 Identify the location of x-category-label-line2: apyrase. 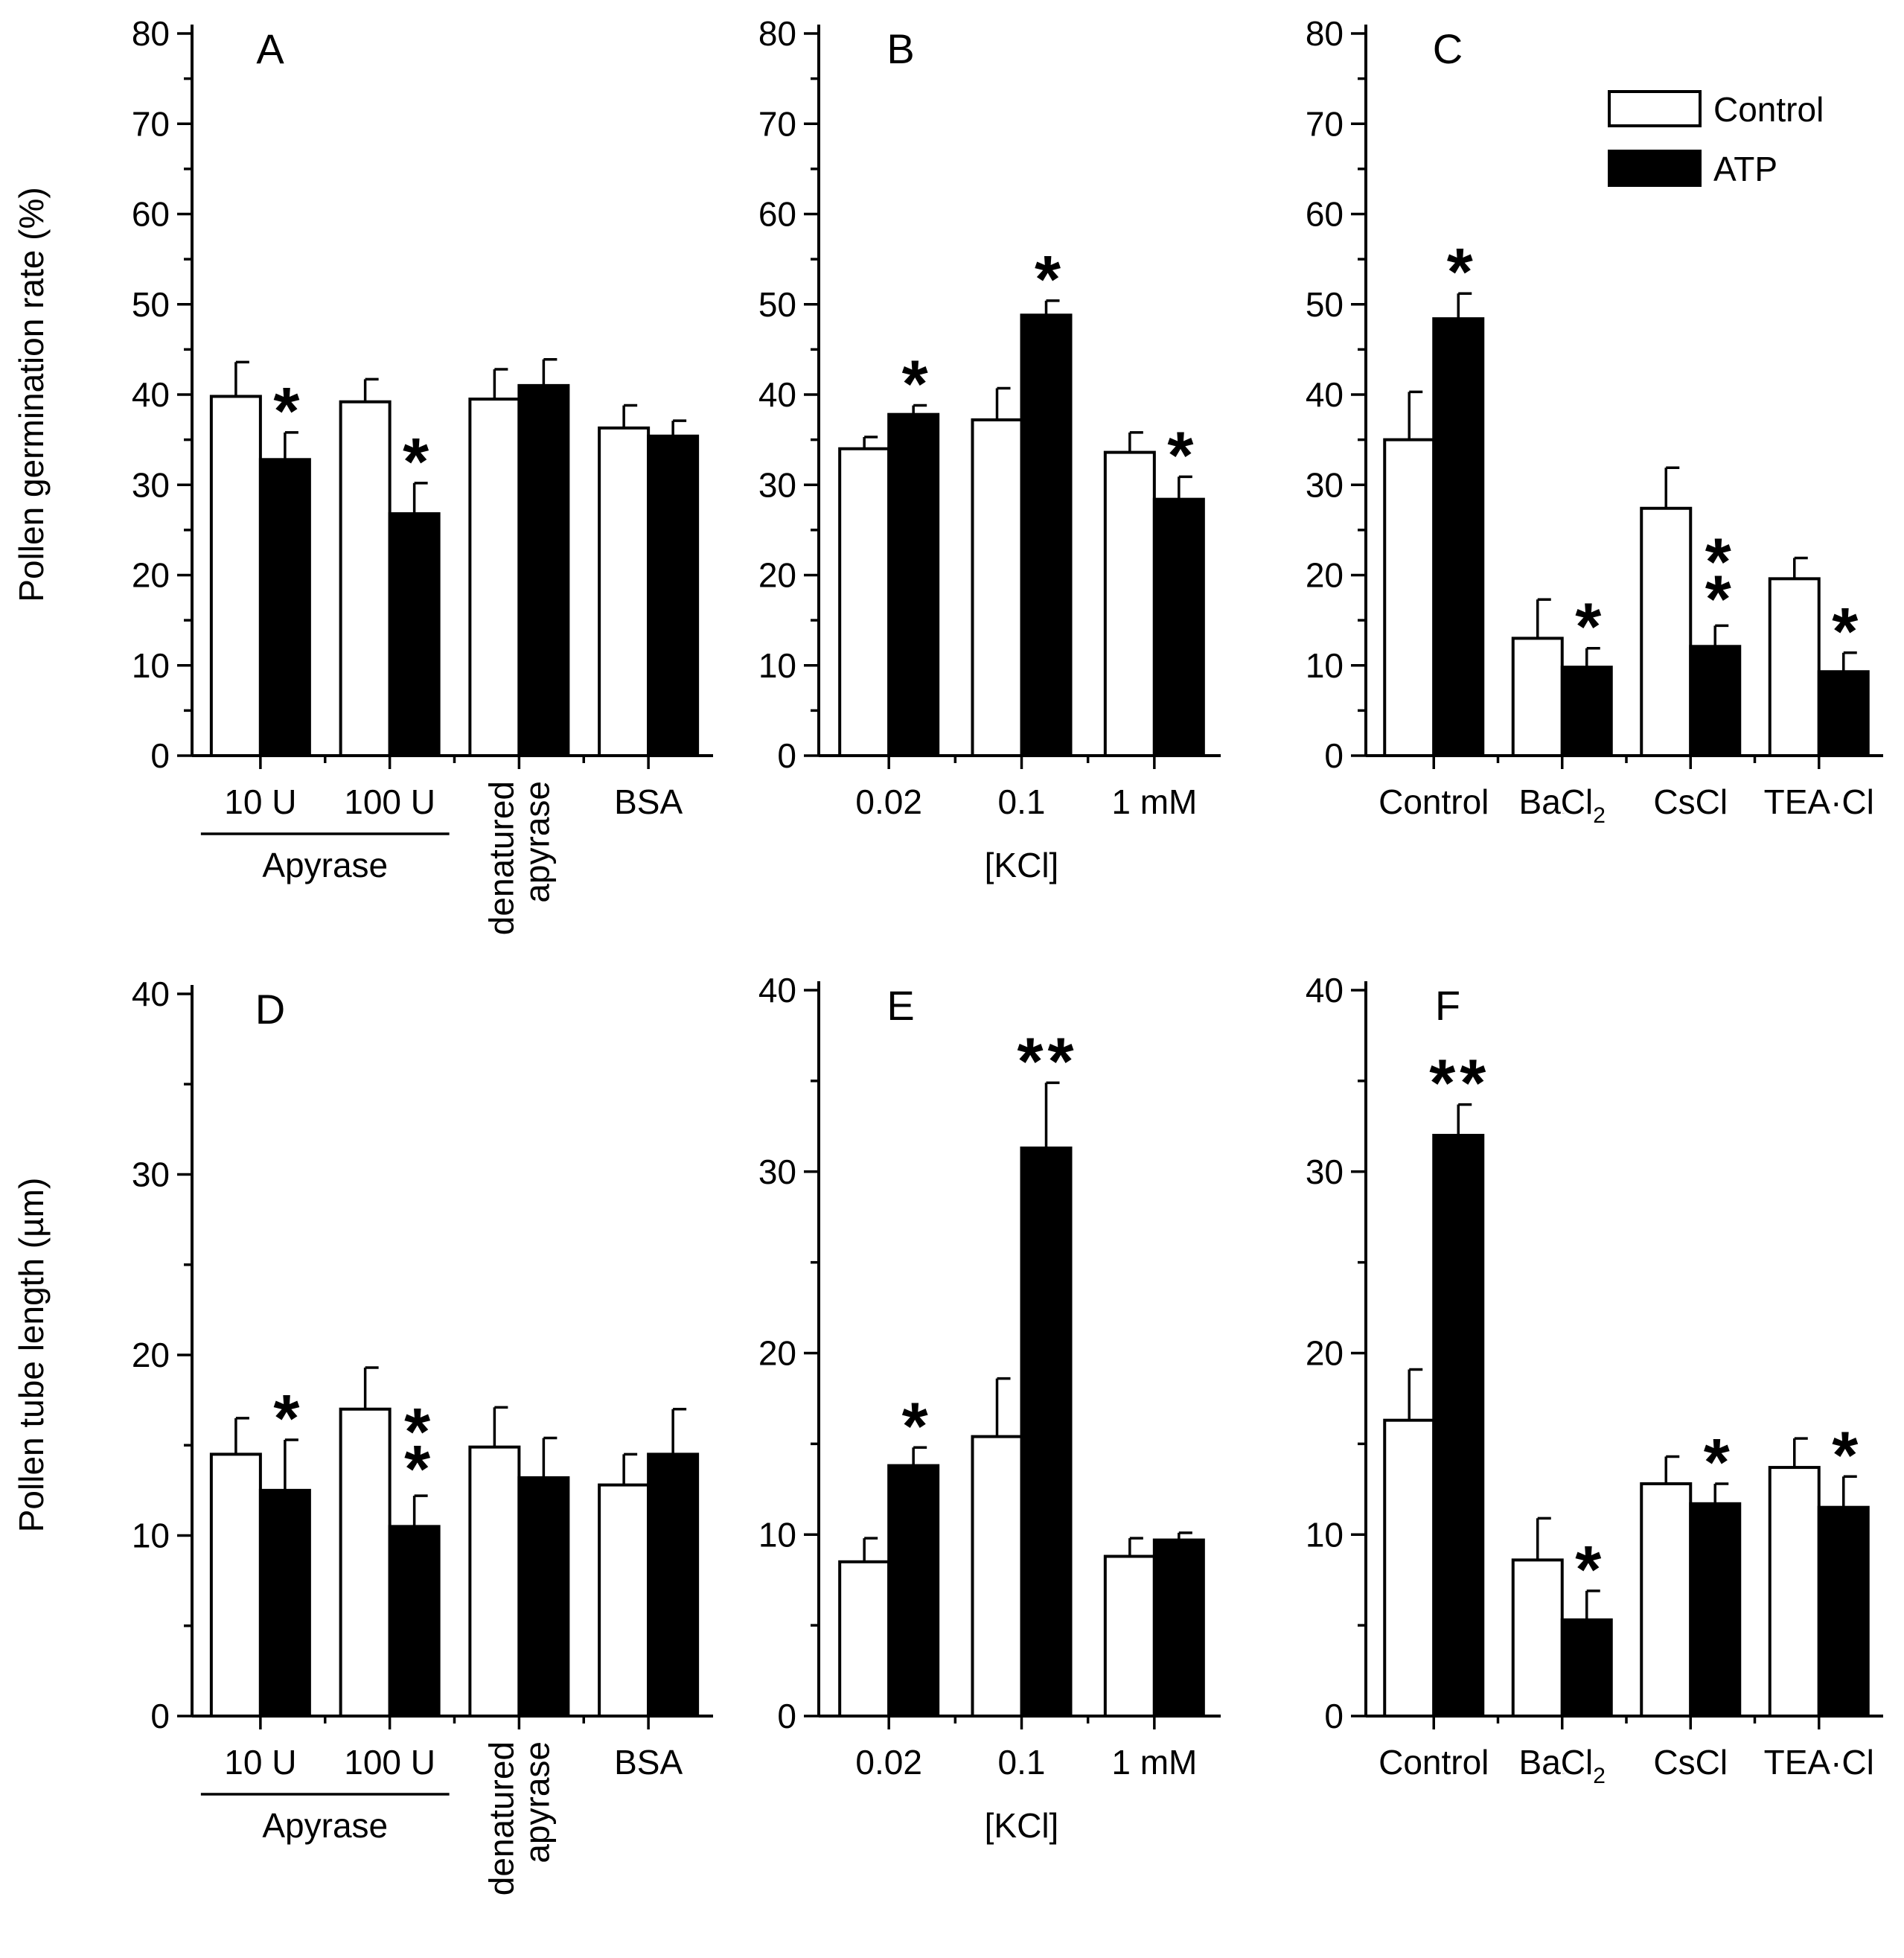
(536, 1802).